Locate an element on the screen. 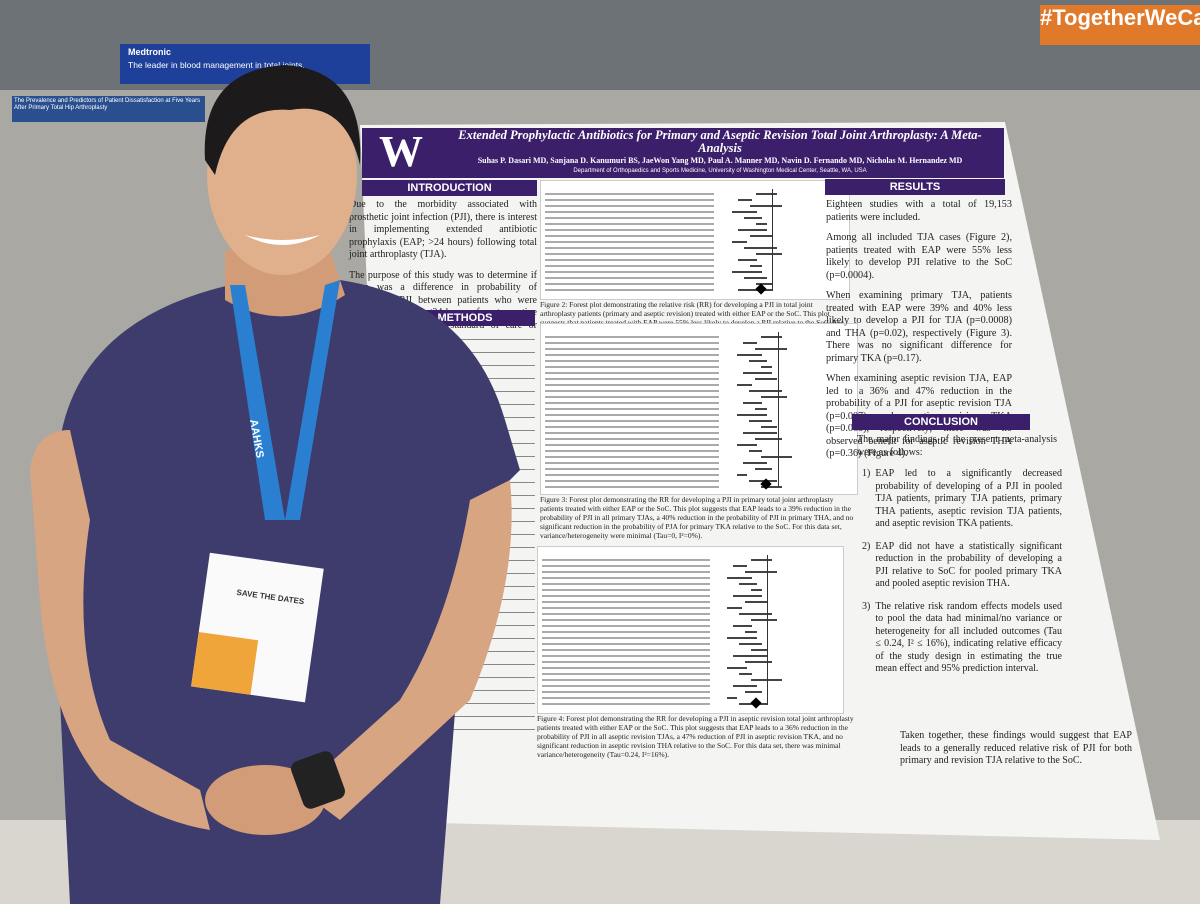 This screenshot has height=904, width=1200. banner-brand: Medtronic is located at coordinates (150, 52).